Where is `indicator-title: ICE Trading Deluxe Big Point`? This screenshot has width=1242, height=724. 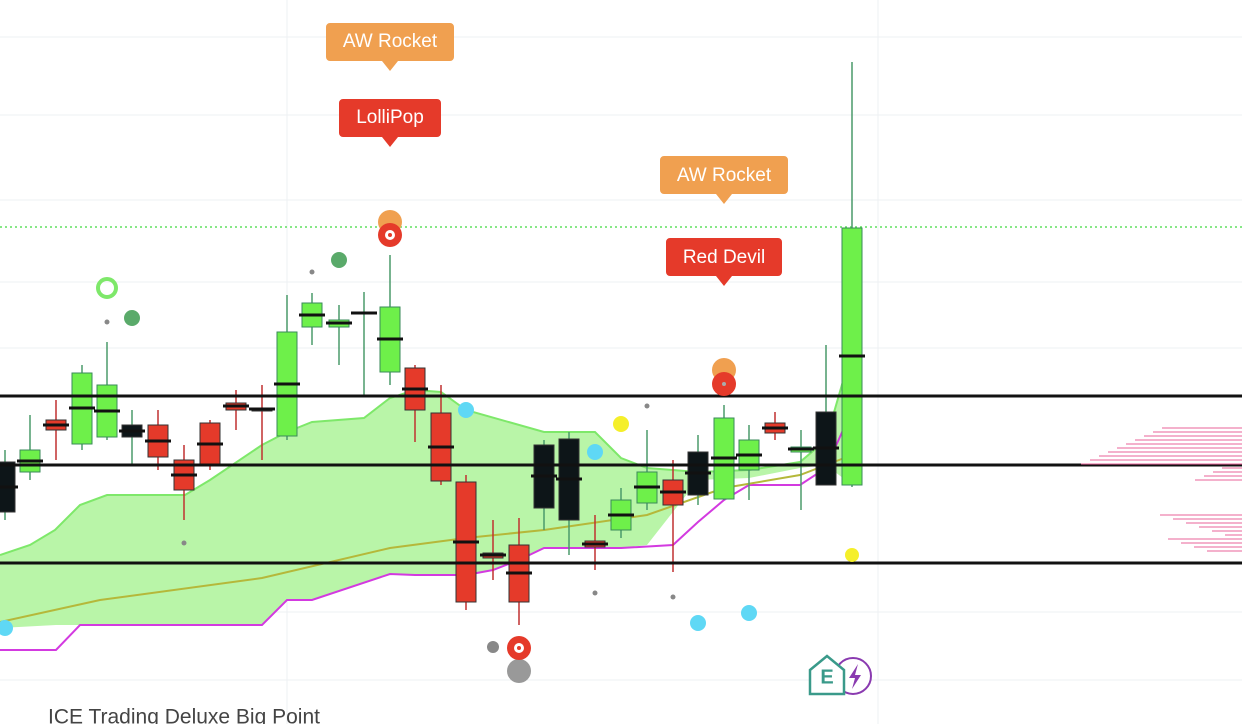
indicator-title: ICE Trading Deluxe Big Point is located at coordinates (184, 715).